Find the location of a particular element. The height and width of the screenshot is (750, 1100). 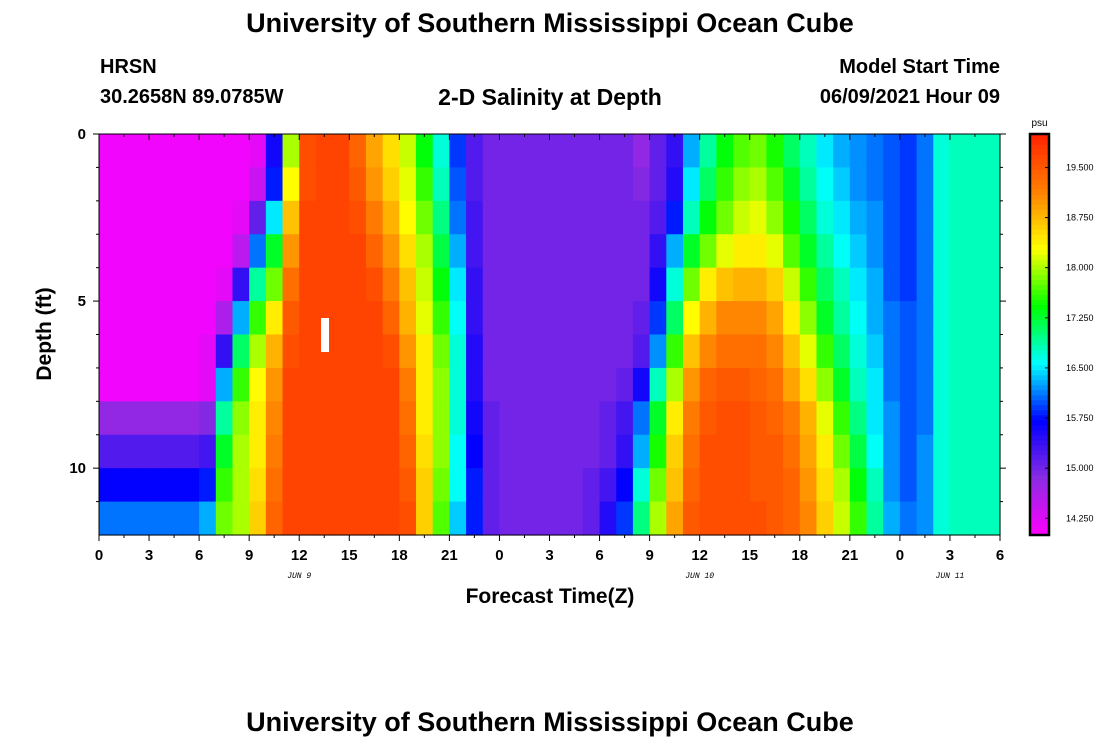

date-label: JUN 11 is located at coordinates (950, 576).